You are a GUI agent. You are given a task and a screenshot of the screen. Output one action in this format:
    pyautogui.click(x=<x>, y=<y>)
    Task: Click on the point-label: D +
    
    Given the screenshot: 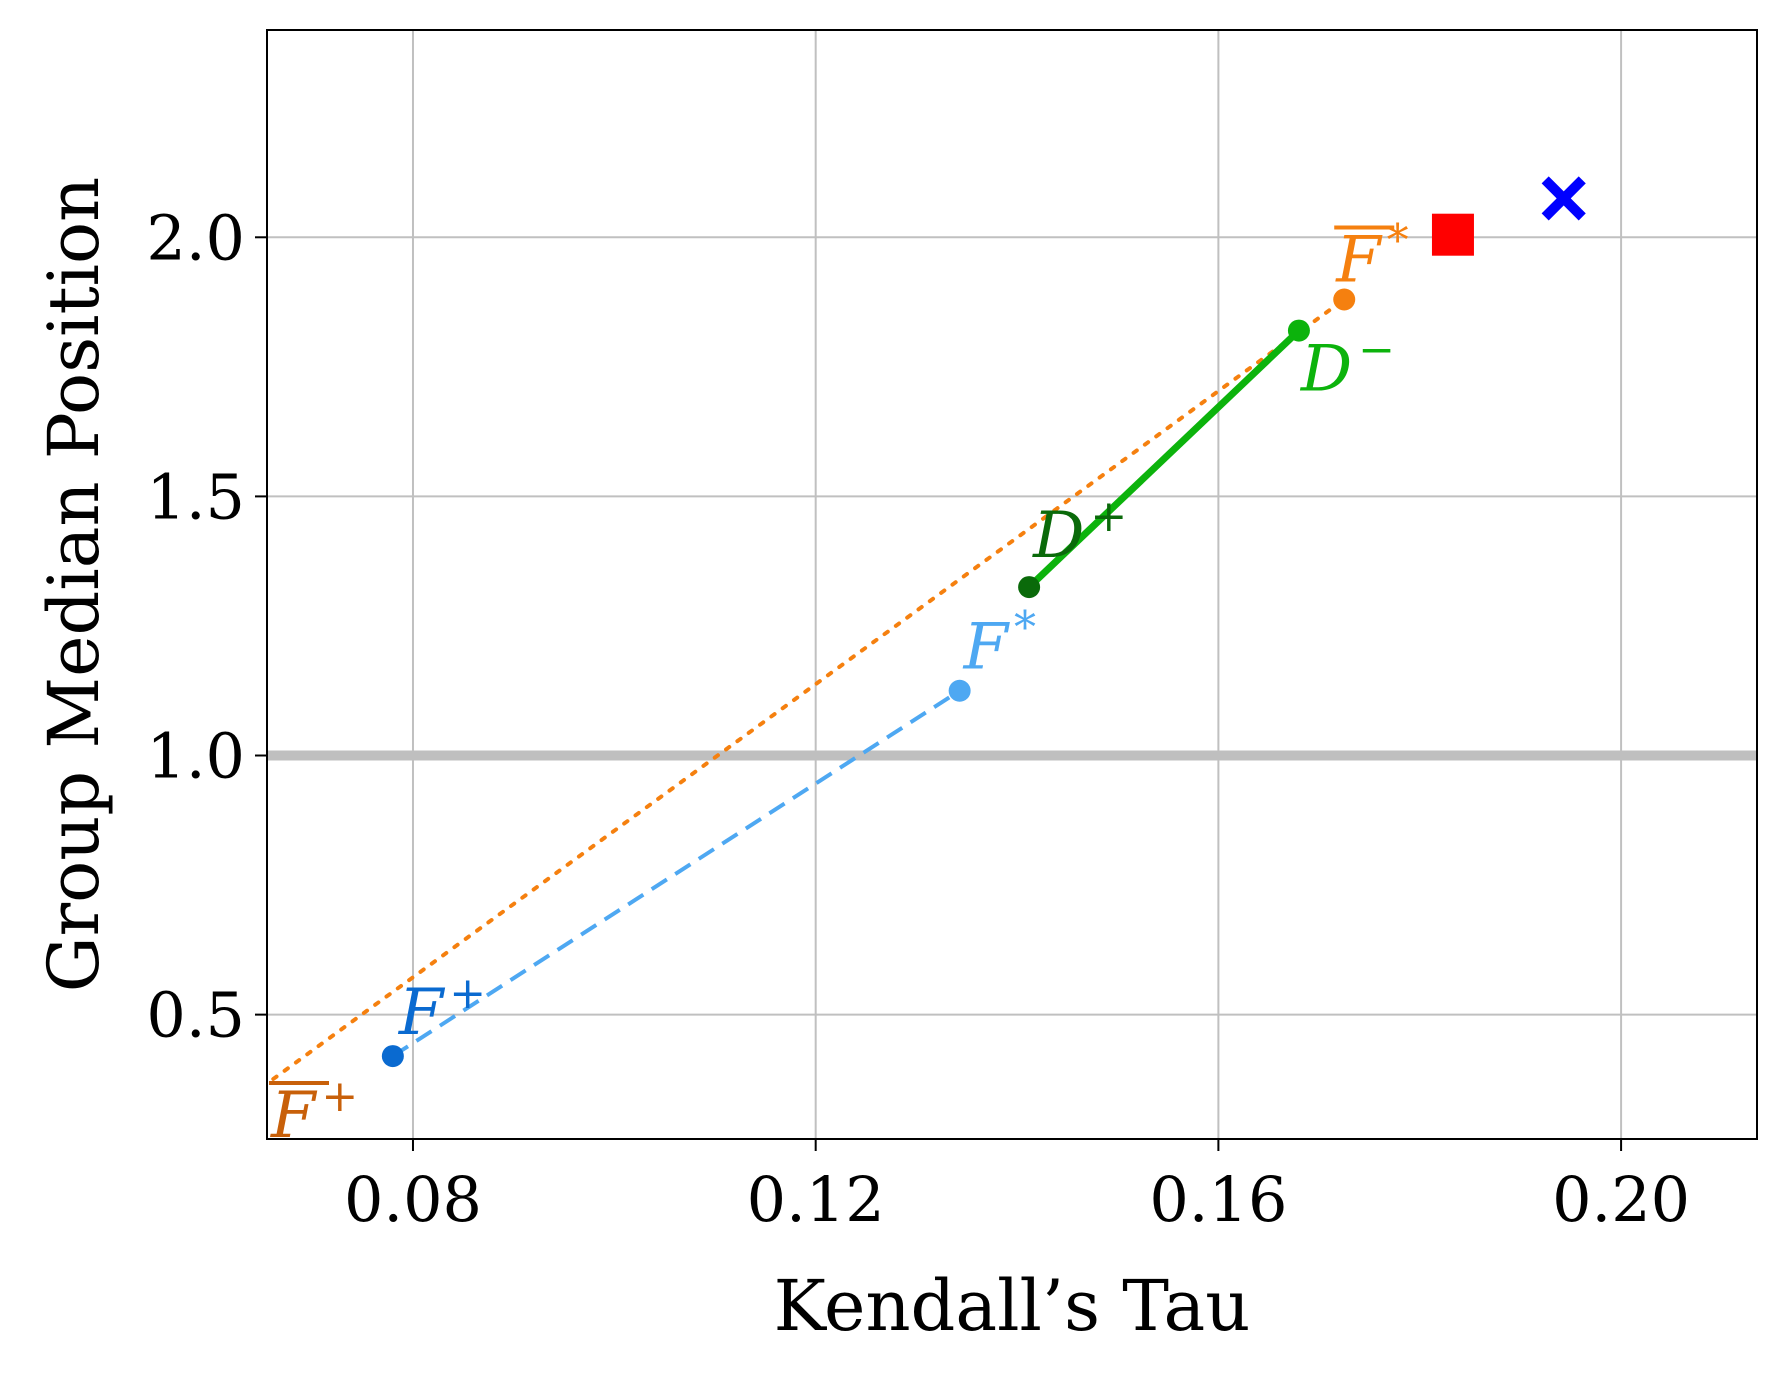 What is the action you would take?
    pyautogui.click(x=1079, y=532)
    